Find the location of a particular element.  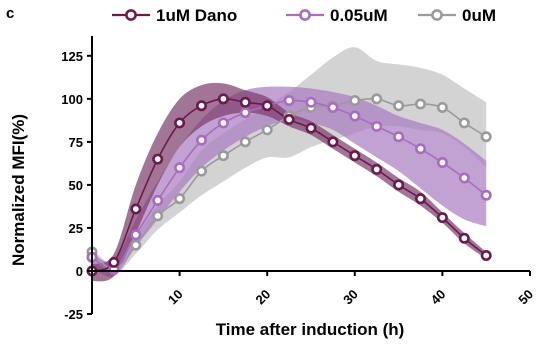

legend: 1uM Dano 0.05uM 0uM is located at coordinates (304, 15).